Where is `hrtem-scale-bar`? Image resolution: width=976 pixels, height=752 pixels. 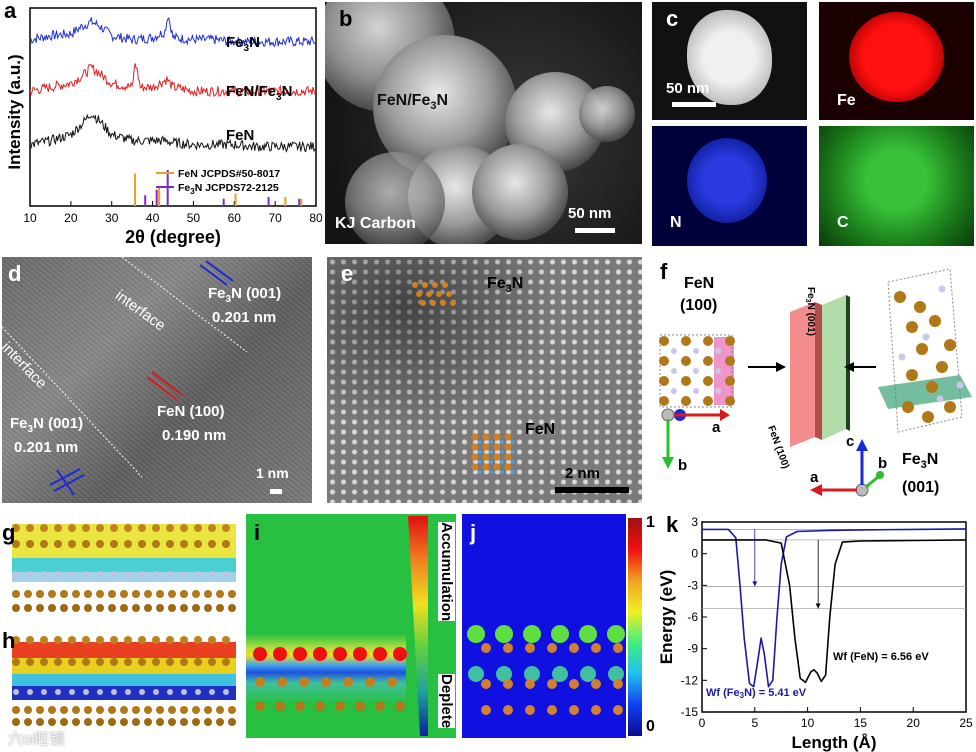 hrtem-scale-bar is located at coordinates (276, 491).